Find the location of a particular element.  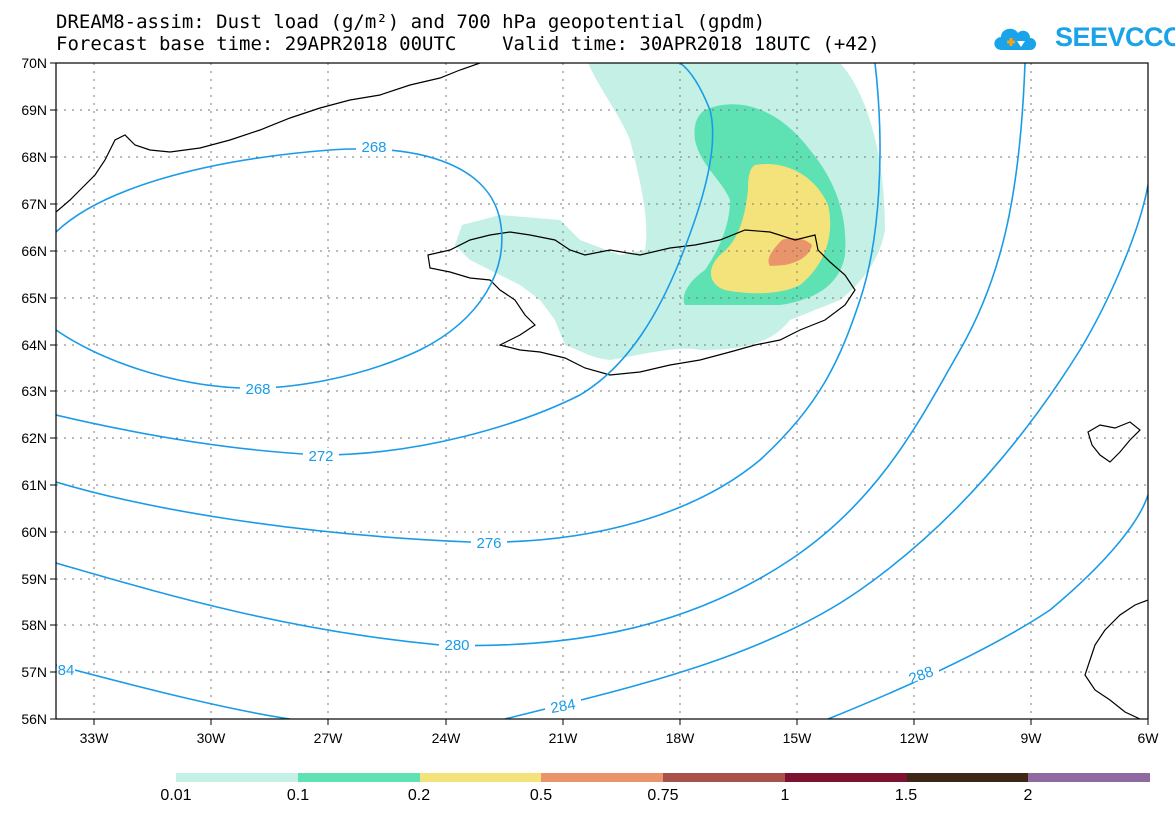

legend-label: 0.01 is located at coordinates (176, 795).